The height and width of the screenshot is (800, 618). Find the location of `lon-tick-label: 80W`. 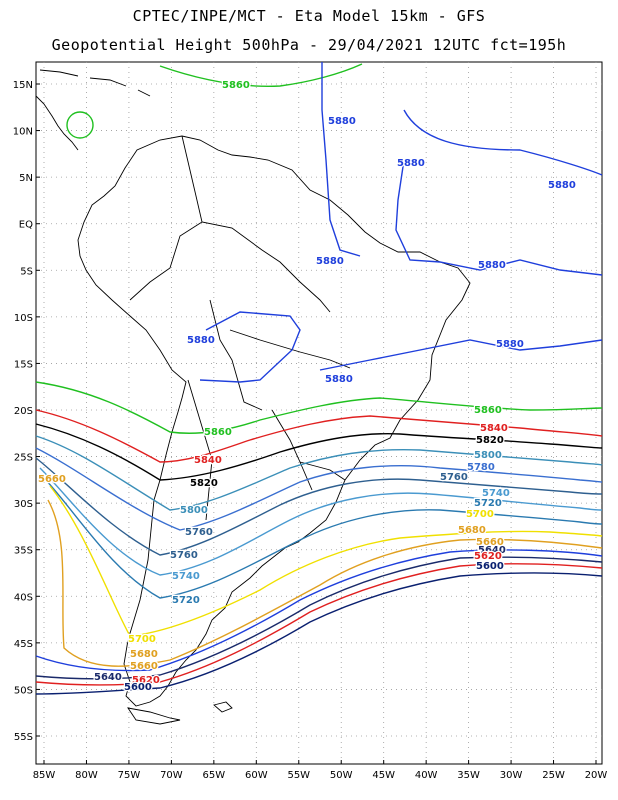

lon-tick-label: 80W is located at coordinates (86, 775).